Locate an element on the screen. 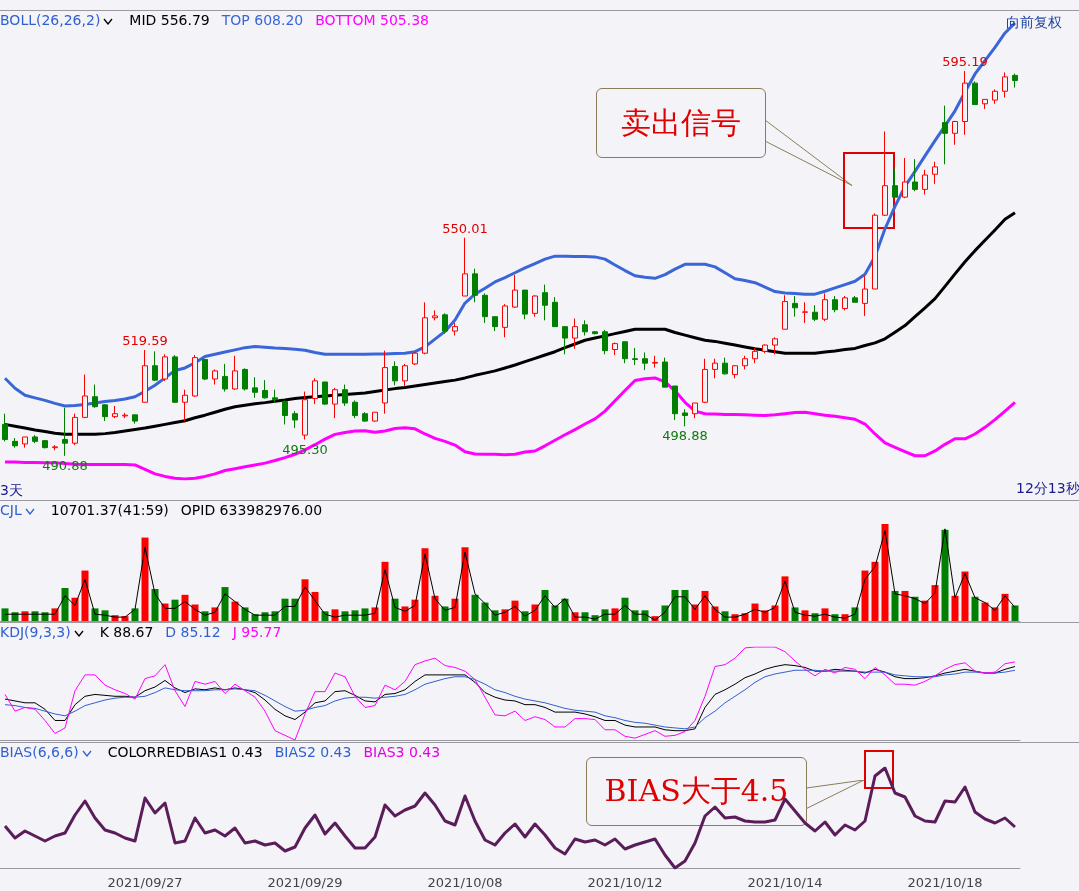 Image resolution: width=1079 pixels, height=891 pixels. x-tick-label: 2021/09/27 is located at coordinates (145, 882).